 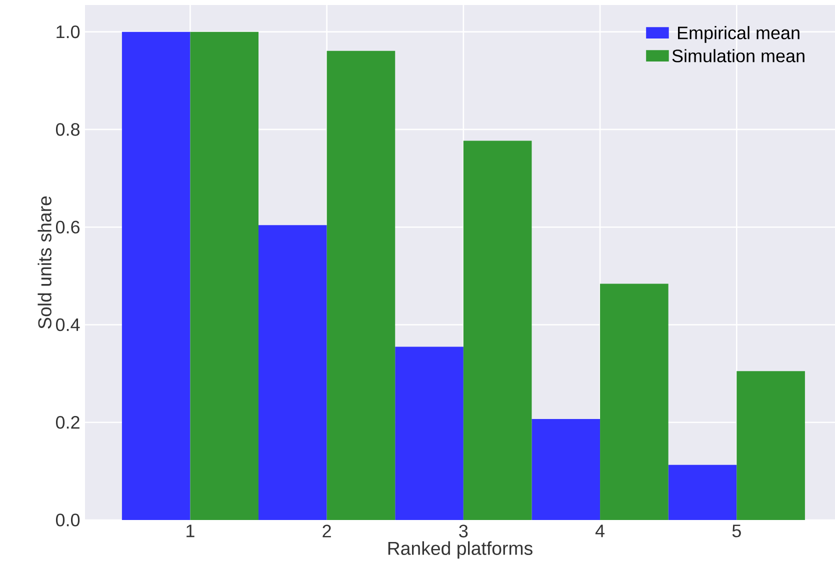 I want to click on legend-label: Simulation mean, so click(x=738, y=55).